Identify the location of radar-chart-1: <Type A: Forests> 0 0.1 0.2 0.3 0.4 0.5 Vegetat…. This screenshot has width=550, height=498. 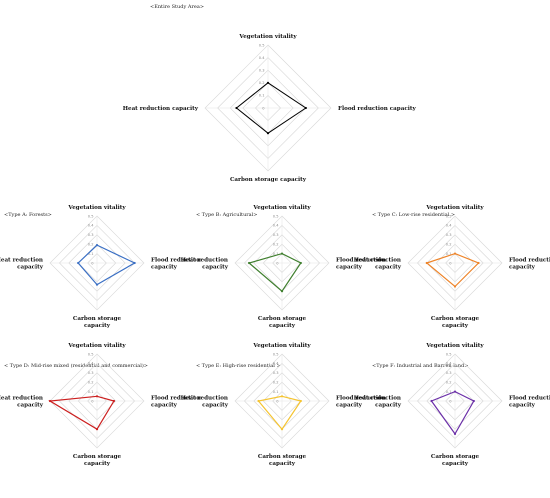
(100, 267).